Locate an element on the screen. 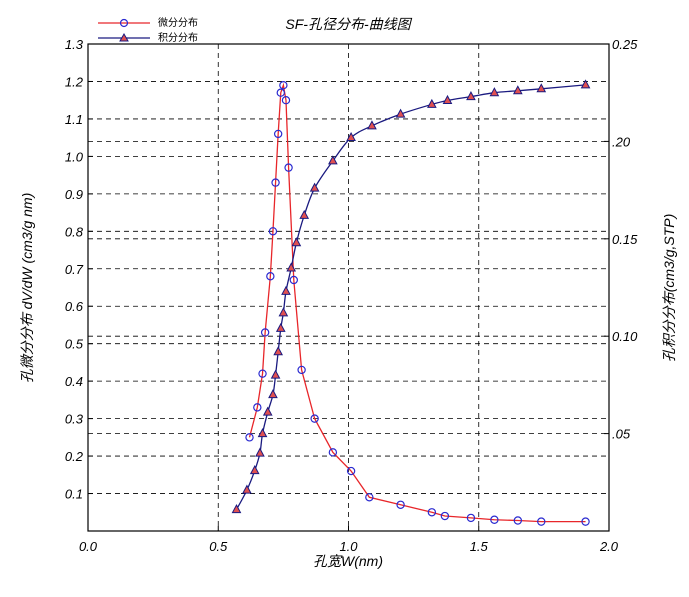 This screenshot has height=597, width=689. x-tick-label: 1.0 is located at coordinates (348, 546).